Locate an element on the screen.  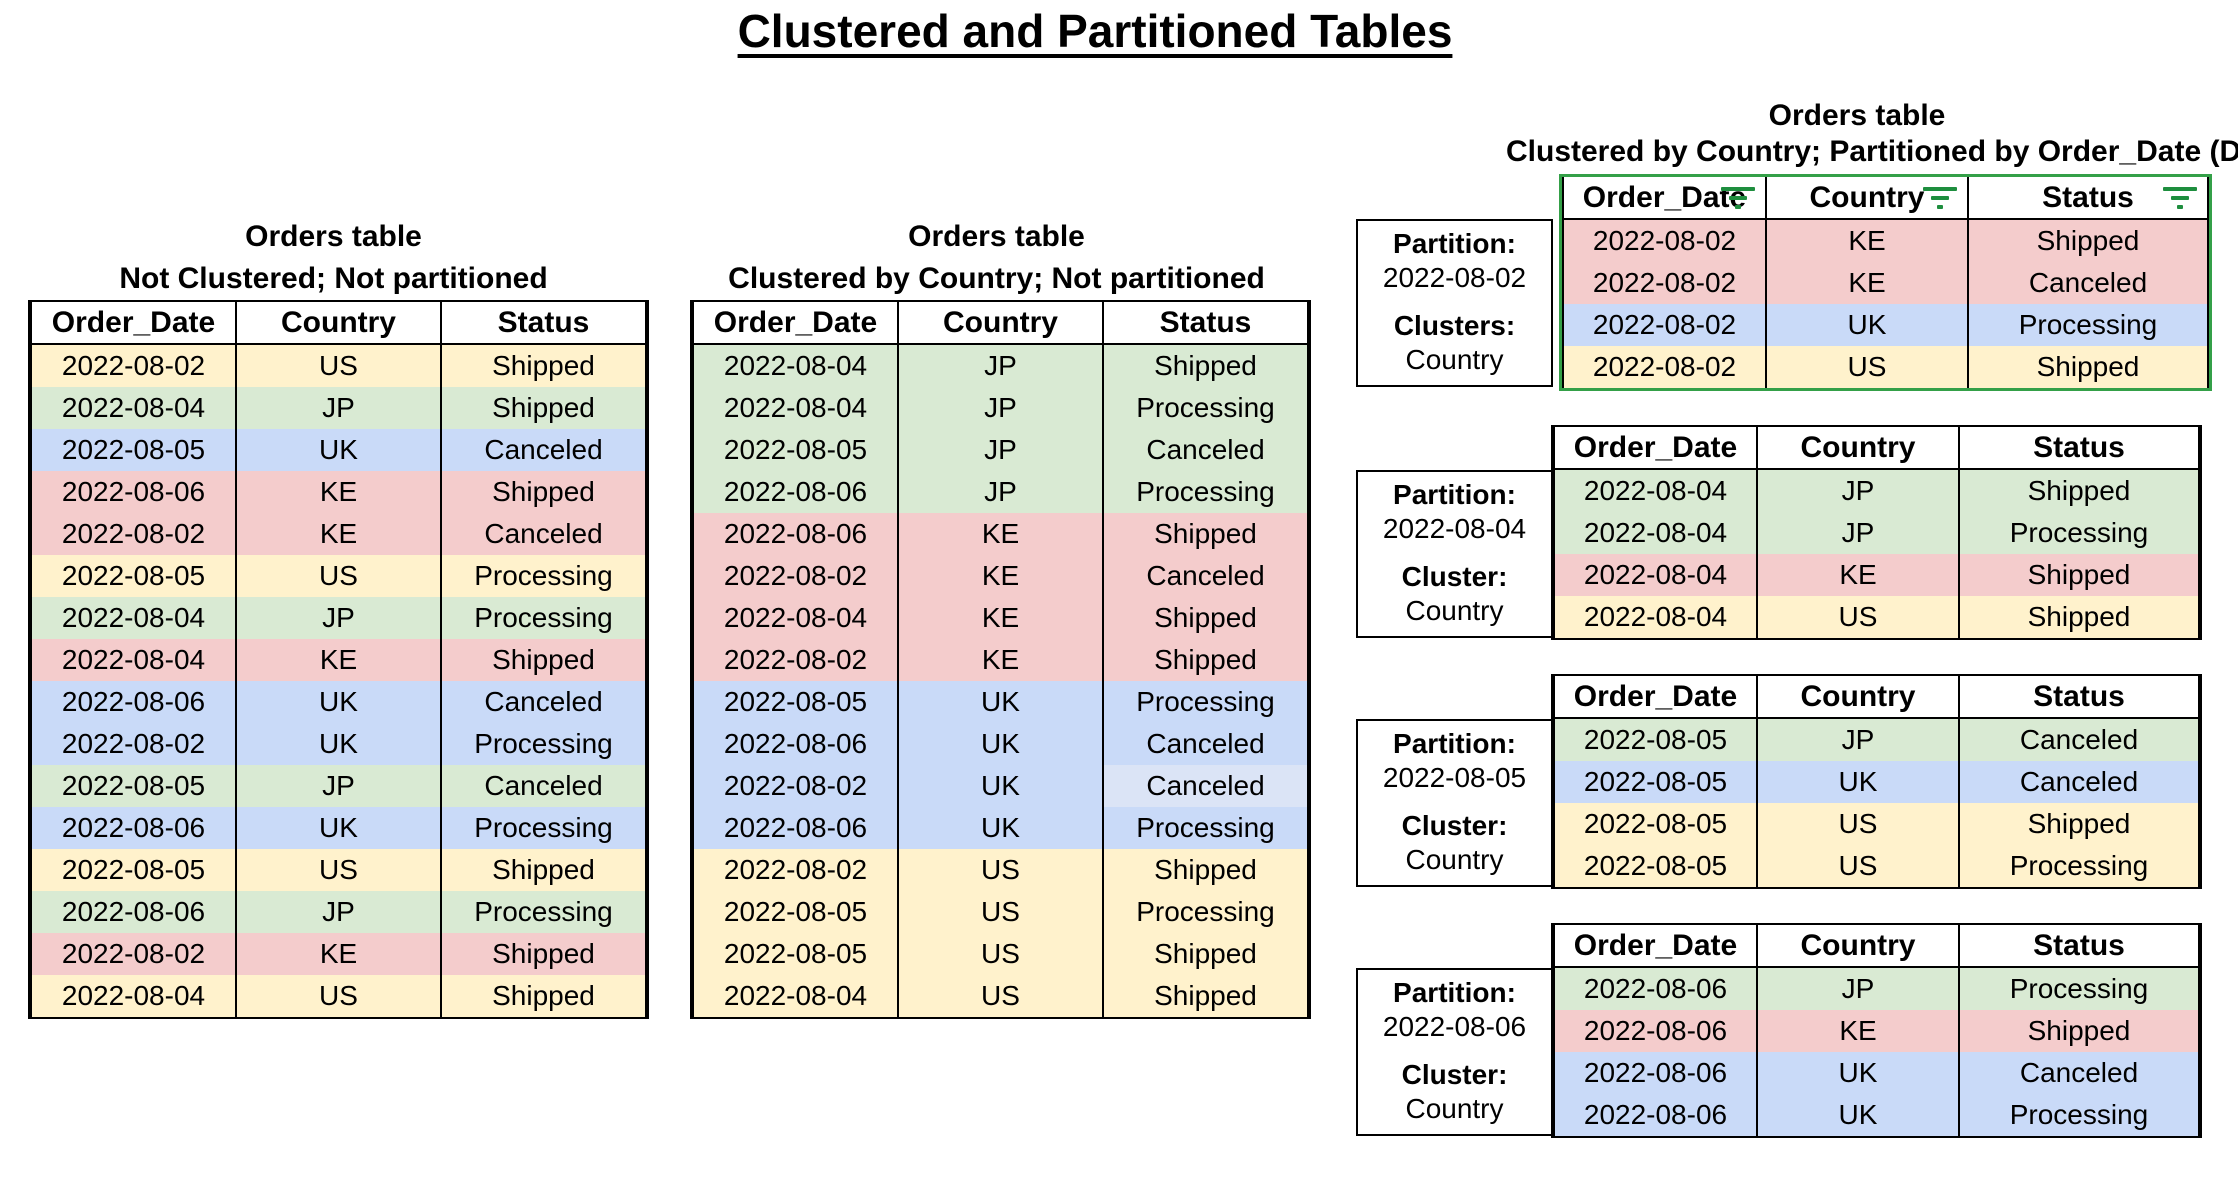
cluster-label: Clusters: is located at coordinates (1454, 325).